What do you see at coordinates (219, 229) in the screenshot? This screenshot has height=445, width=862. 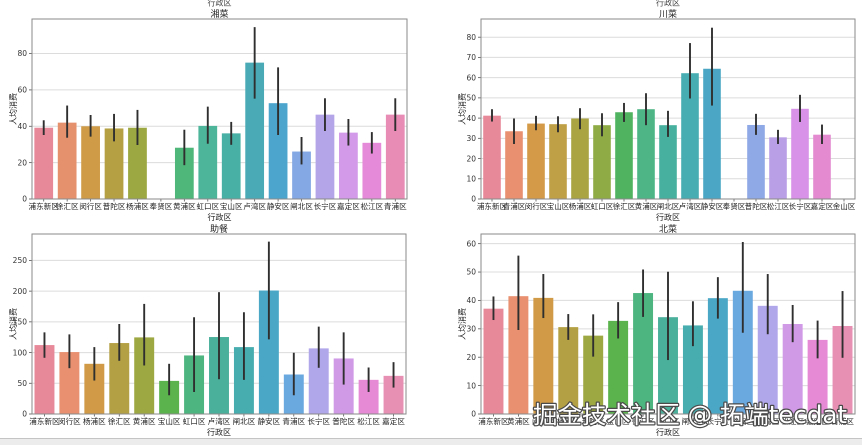 I see `chart-title: 助餐` at bounding box center [219, 229].